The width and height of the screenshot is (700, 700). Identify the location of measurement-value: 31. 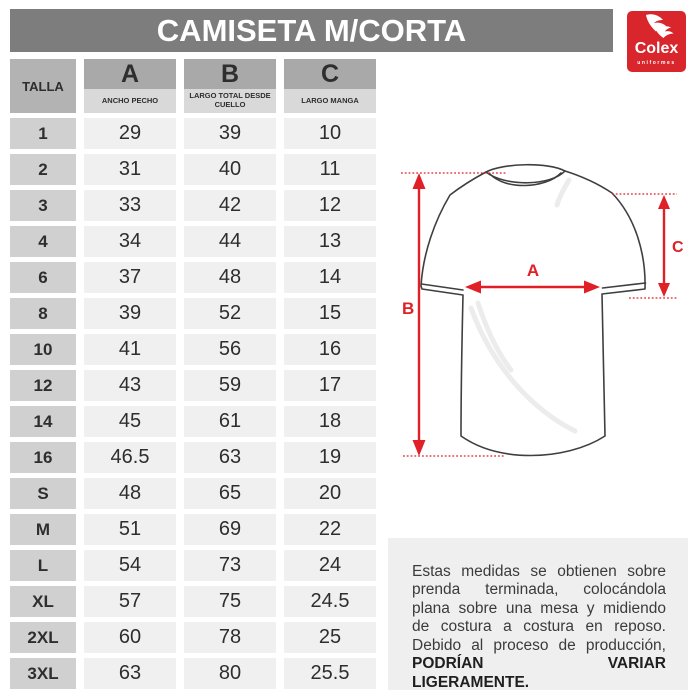
(130, 169).